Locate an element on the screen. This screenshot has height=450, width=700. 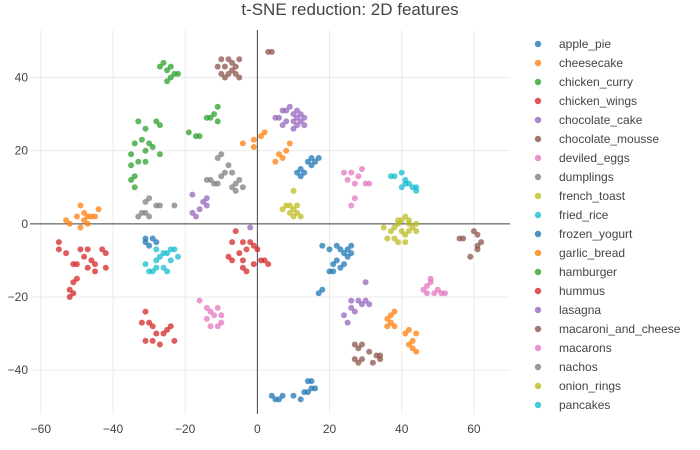
legend-item-chicken-curry: chicken_curry is located at coordinates (583, 82).